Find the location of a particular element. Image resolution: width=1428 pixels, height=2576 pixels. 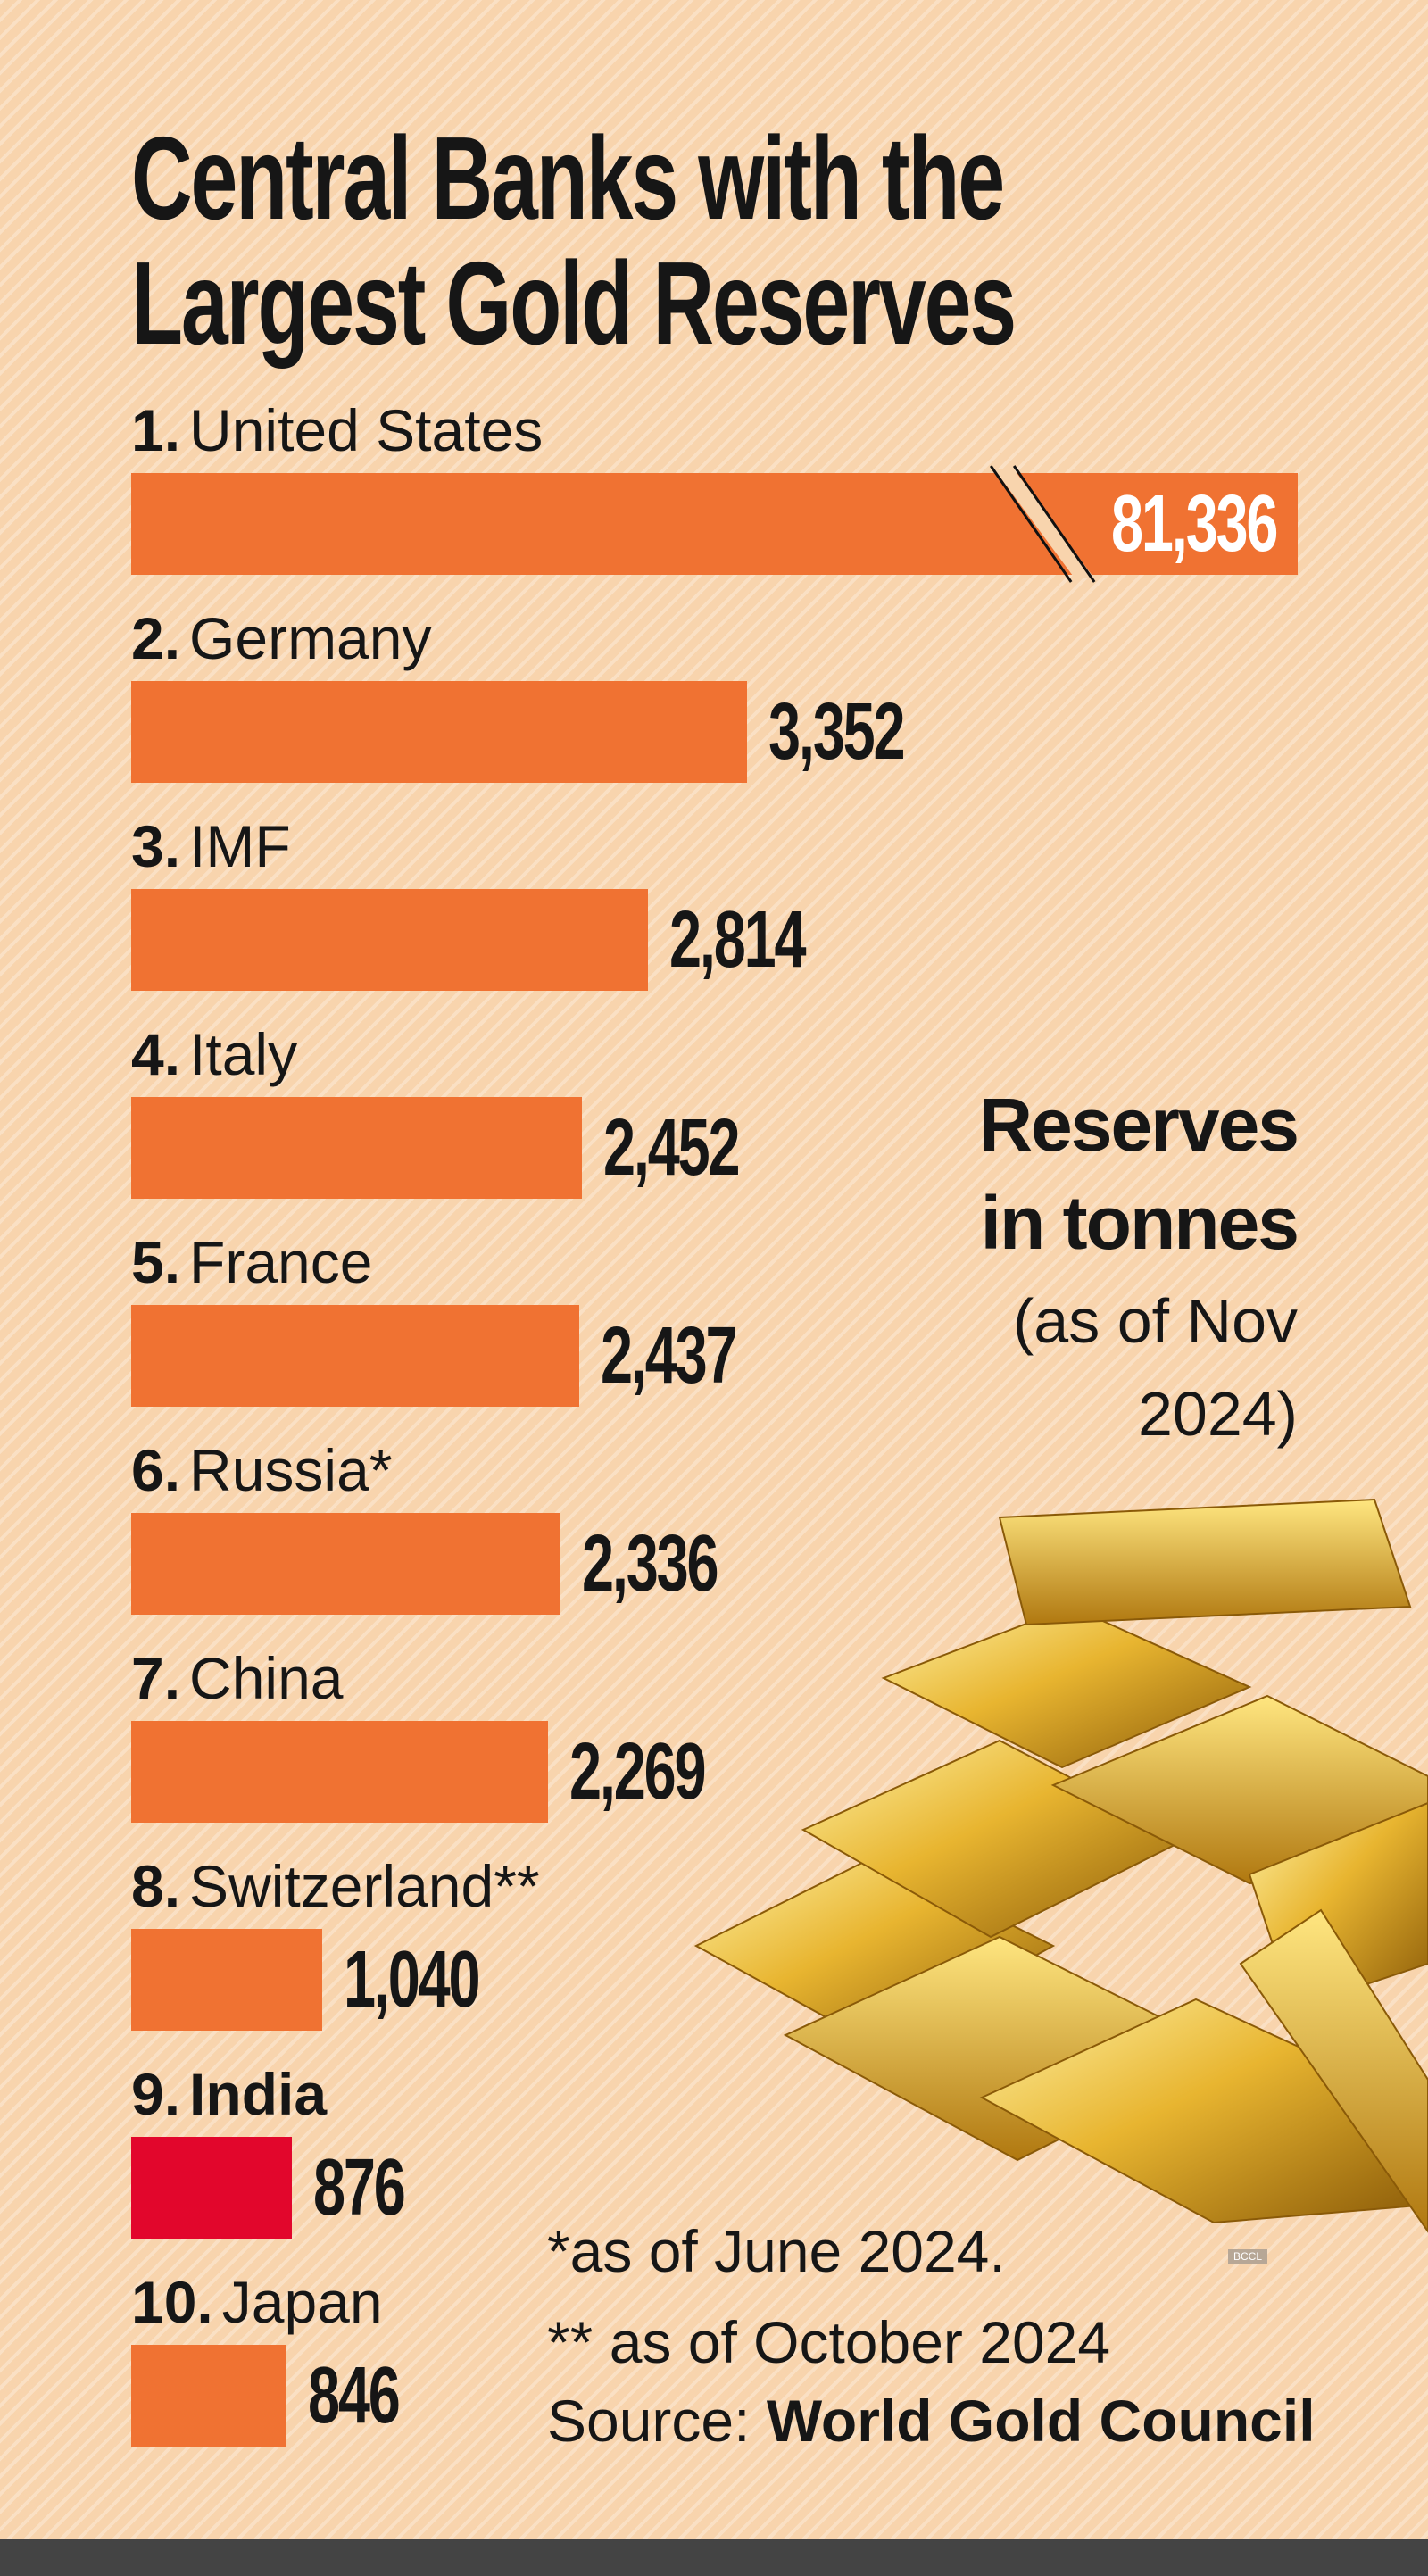

value-label: 3,352 is located at coordinates (837, 732).